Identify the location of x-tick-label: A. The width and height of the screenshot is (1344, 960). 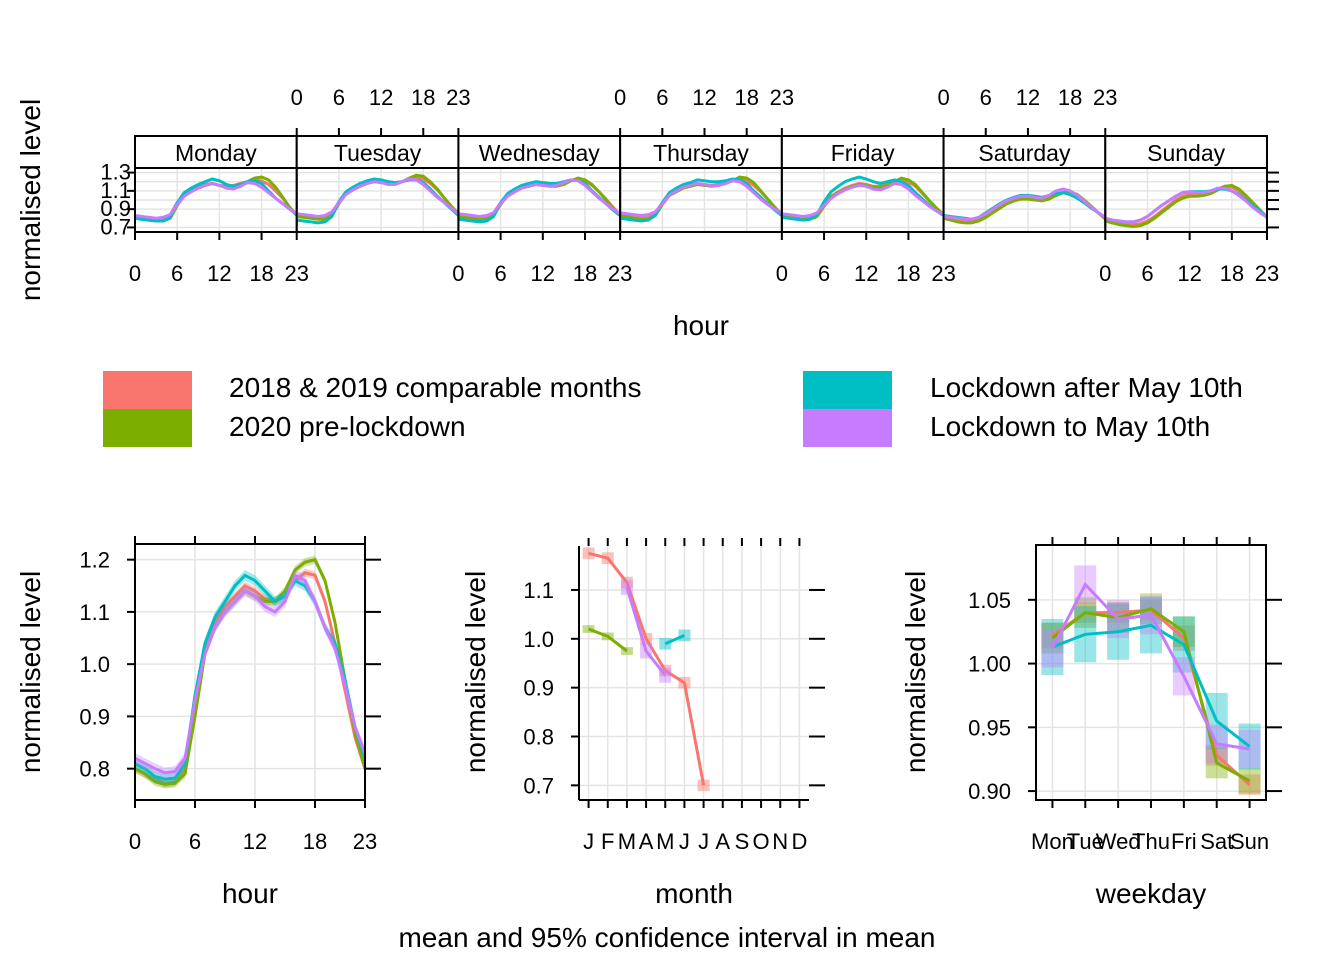
(722, 841).